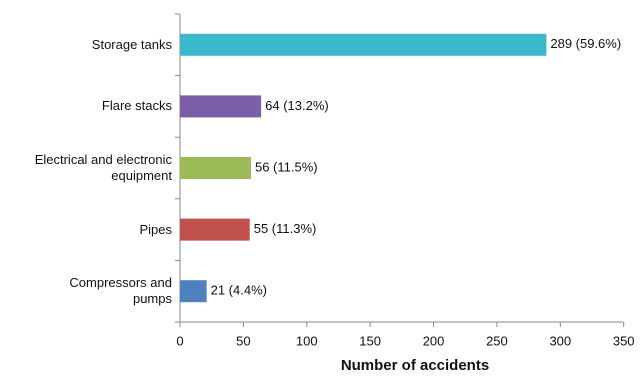 The height and width of the screenshot is (376, 640). Describe the element at coordinates (285, 228) in the screenshot. I see `value-label: 55 (11.3%)` at that location.